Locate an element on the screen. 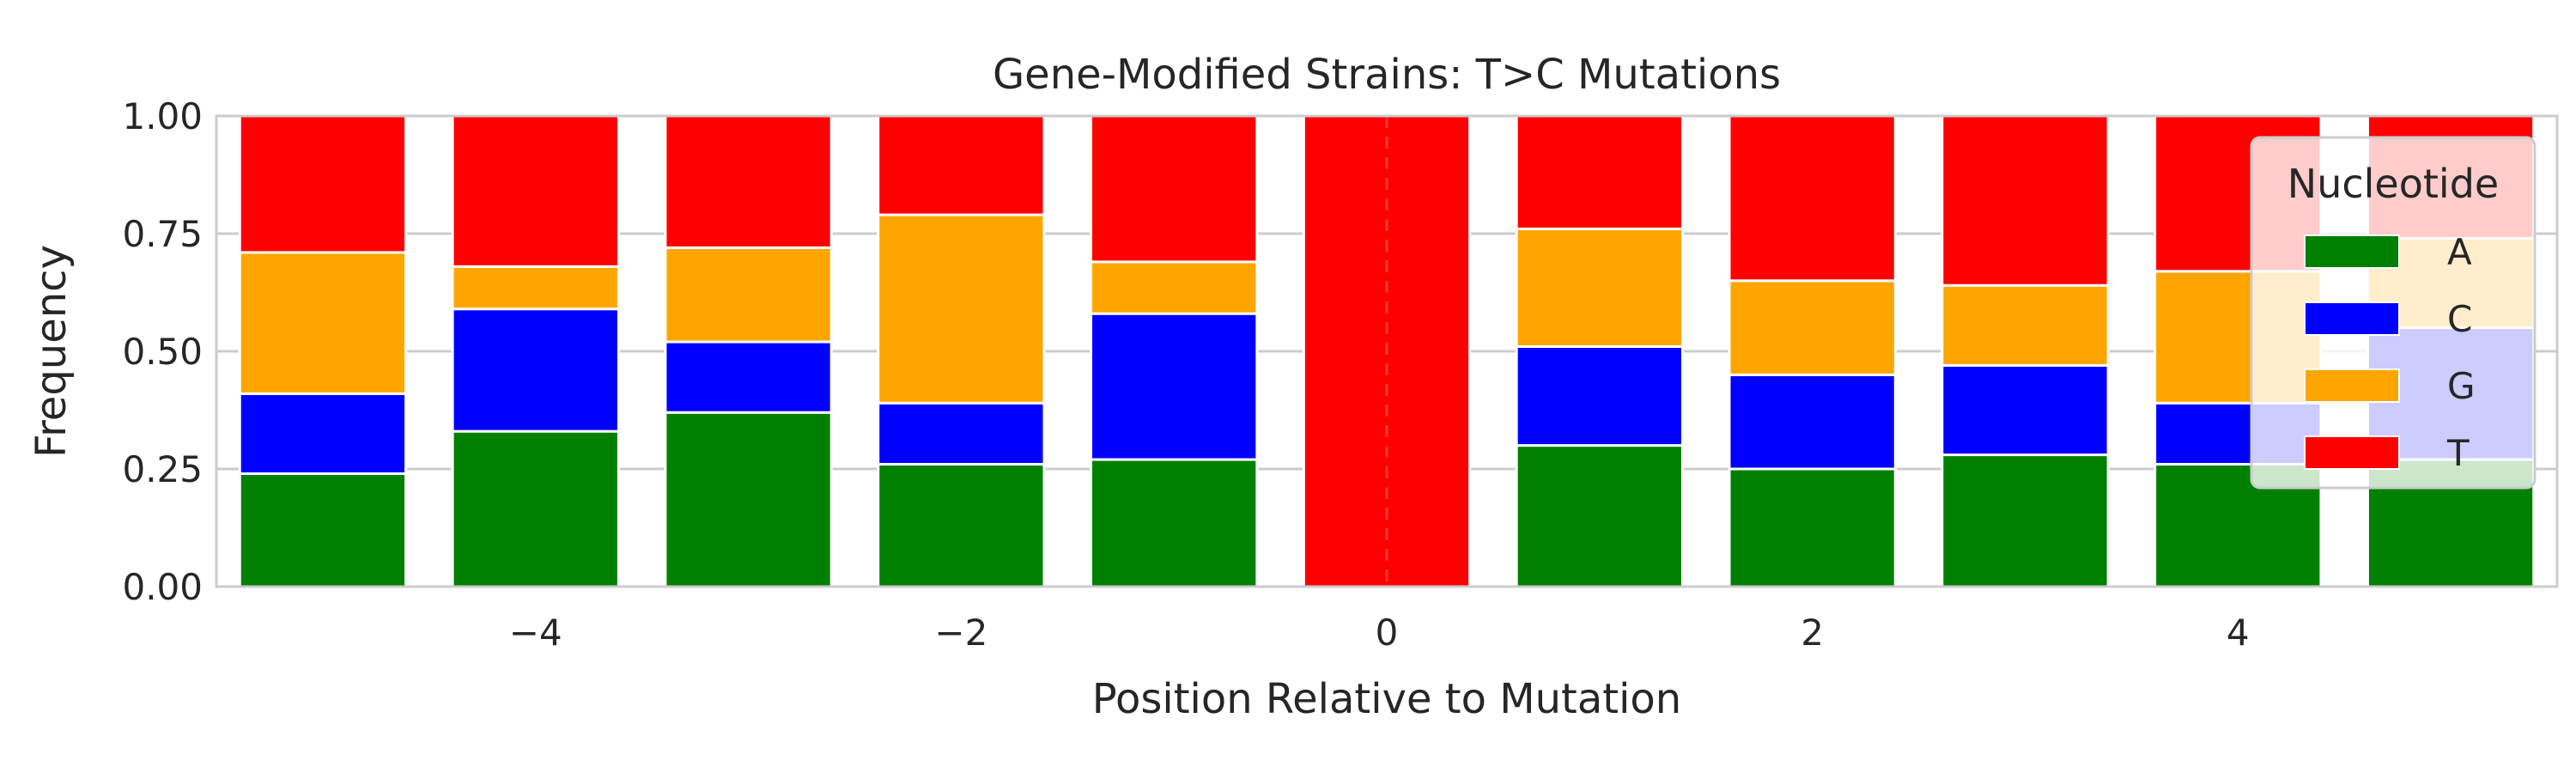 Image resolution: width=2576 pixels, height=773 pixels. y-axis-label: Frequency is located at coordinates (52, 351).